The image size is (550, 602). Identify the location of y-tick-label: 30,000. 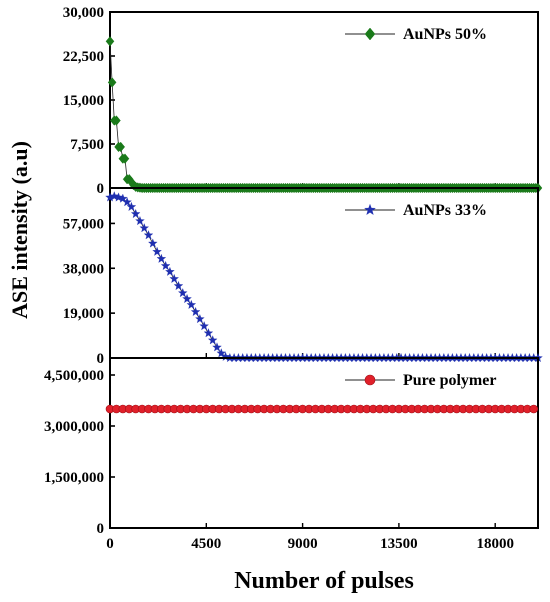
(83, 13).